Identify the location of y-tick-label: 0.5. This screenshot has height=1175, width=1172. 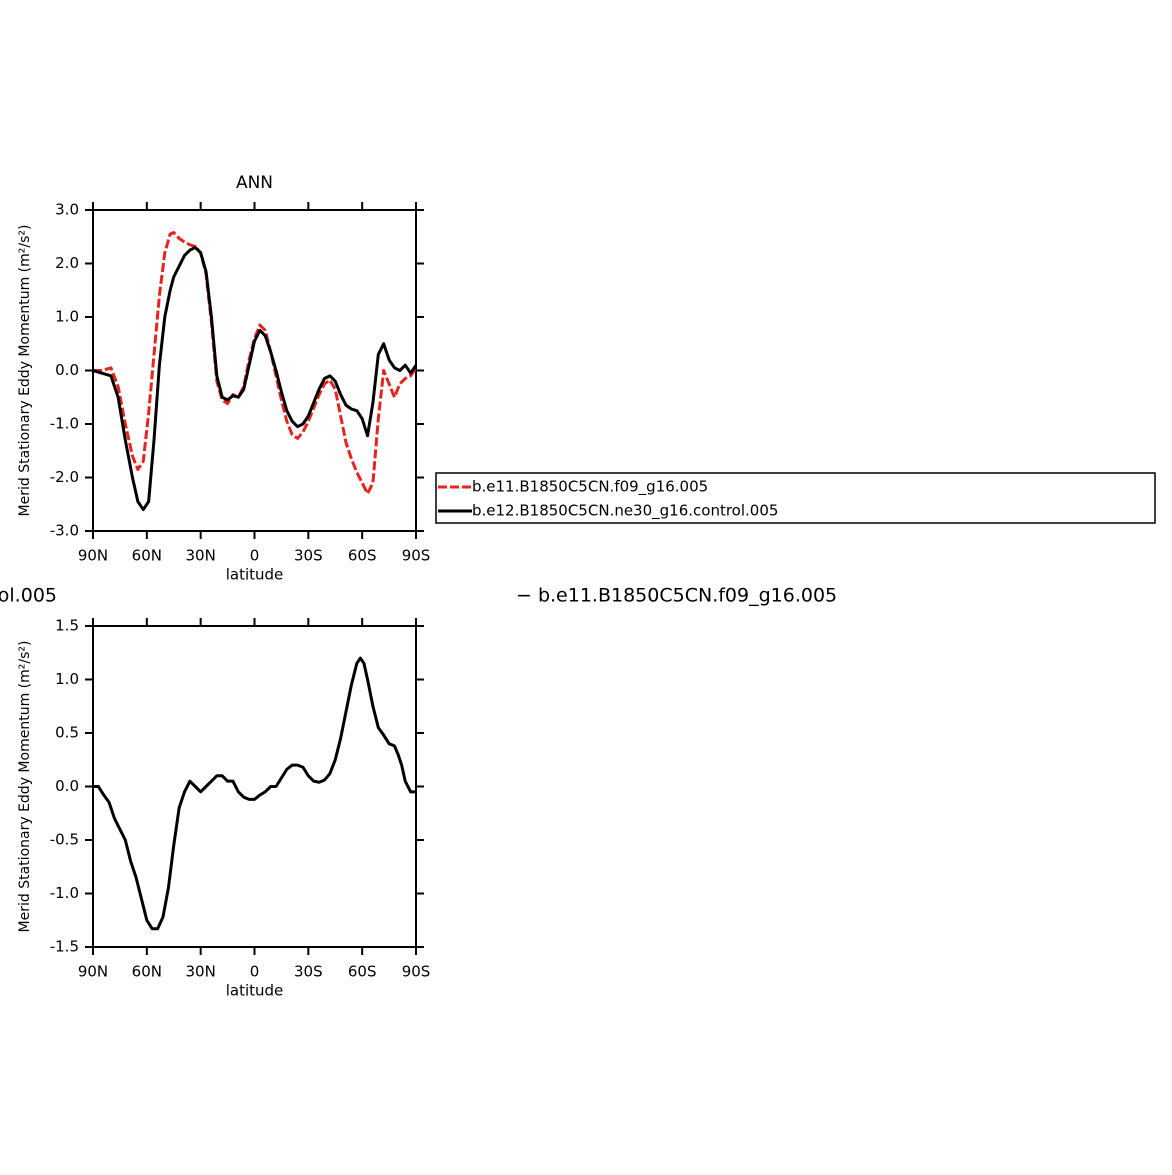
(67, 733).